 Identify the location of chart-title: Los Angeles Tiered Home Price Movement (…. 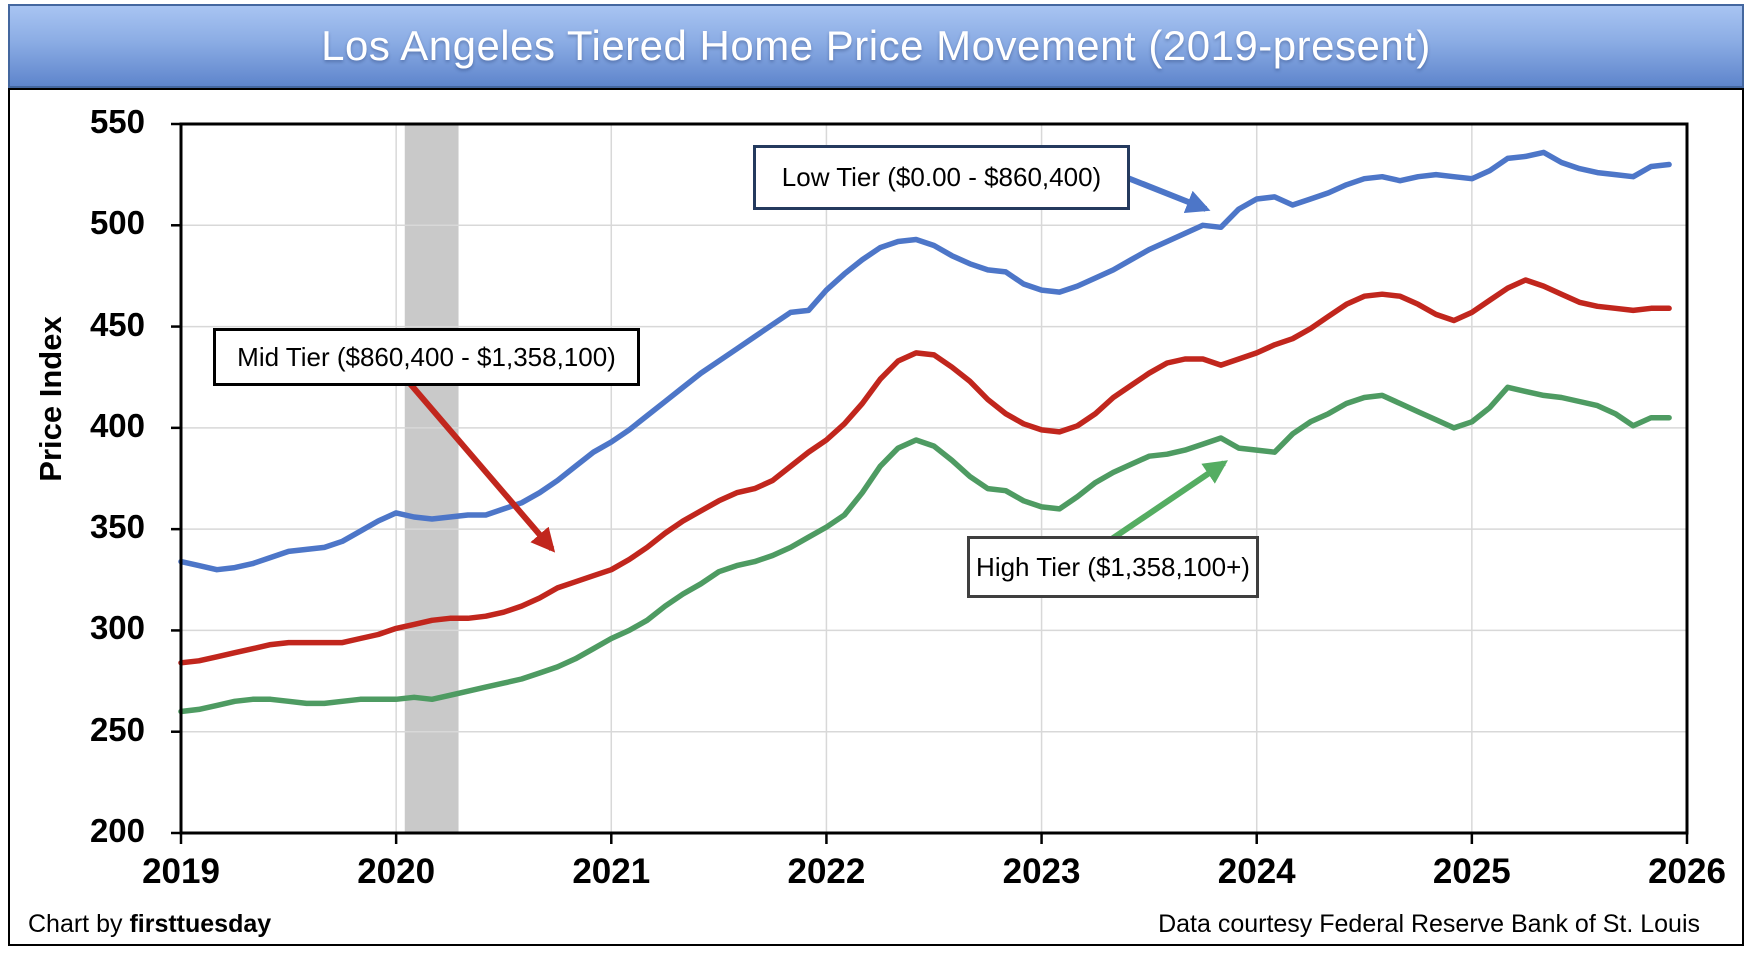
(876, 45).